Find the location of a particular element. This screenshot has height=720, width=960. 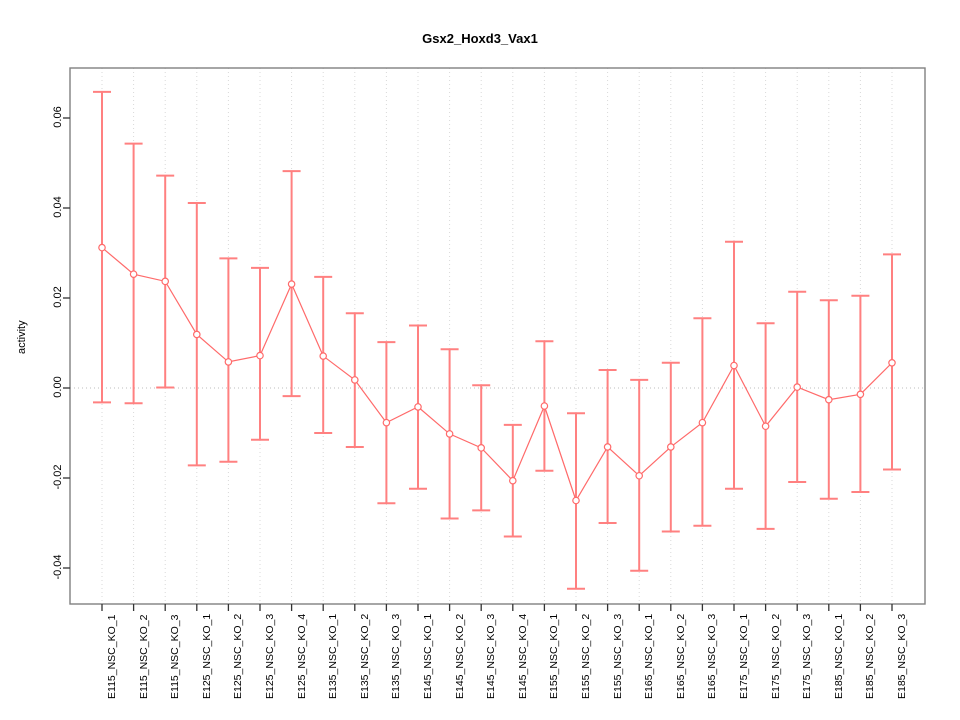

x-tick-label: E125_NSC_KO_1 is located at coordinates (206, 656).